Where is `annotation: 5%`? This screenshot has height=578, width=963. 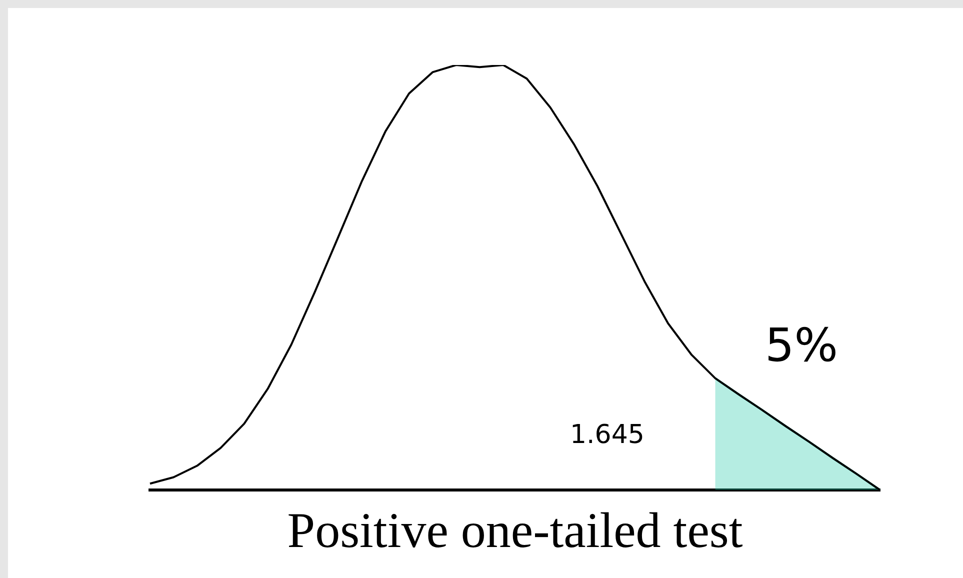 annotation: 5% is located at coordinates (801, 345).